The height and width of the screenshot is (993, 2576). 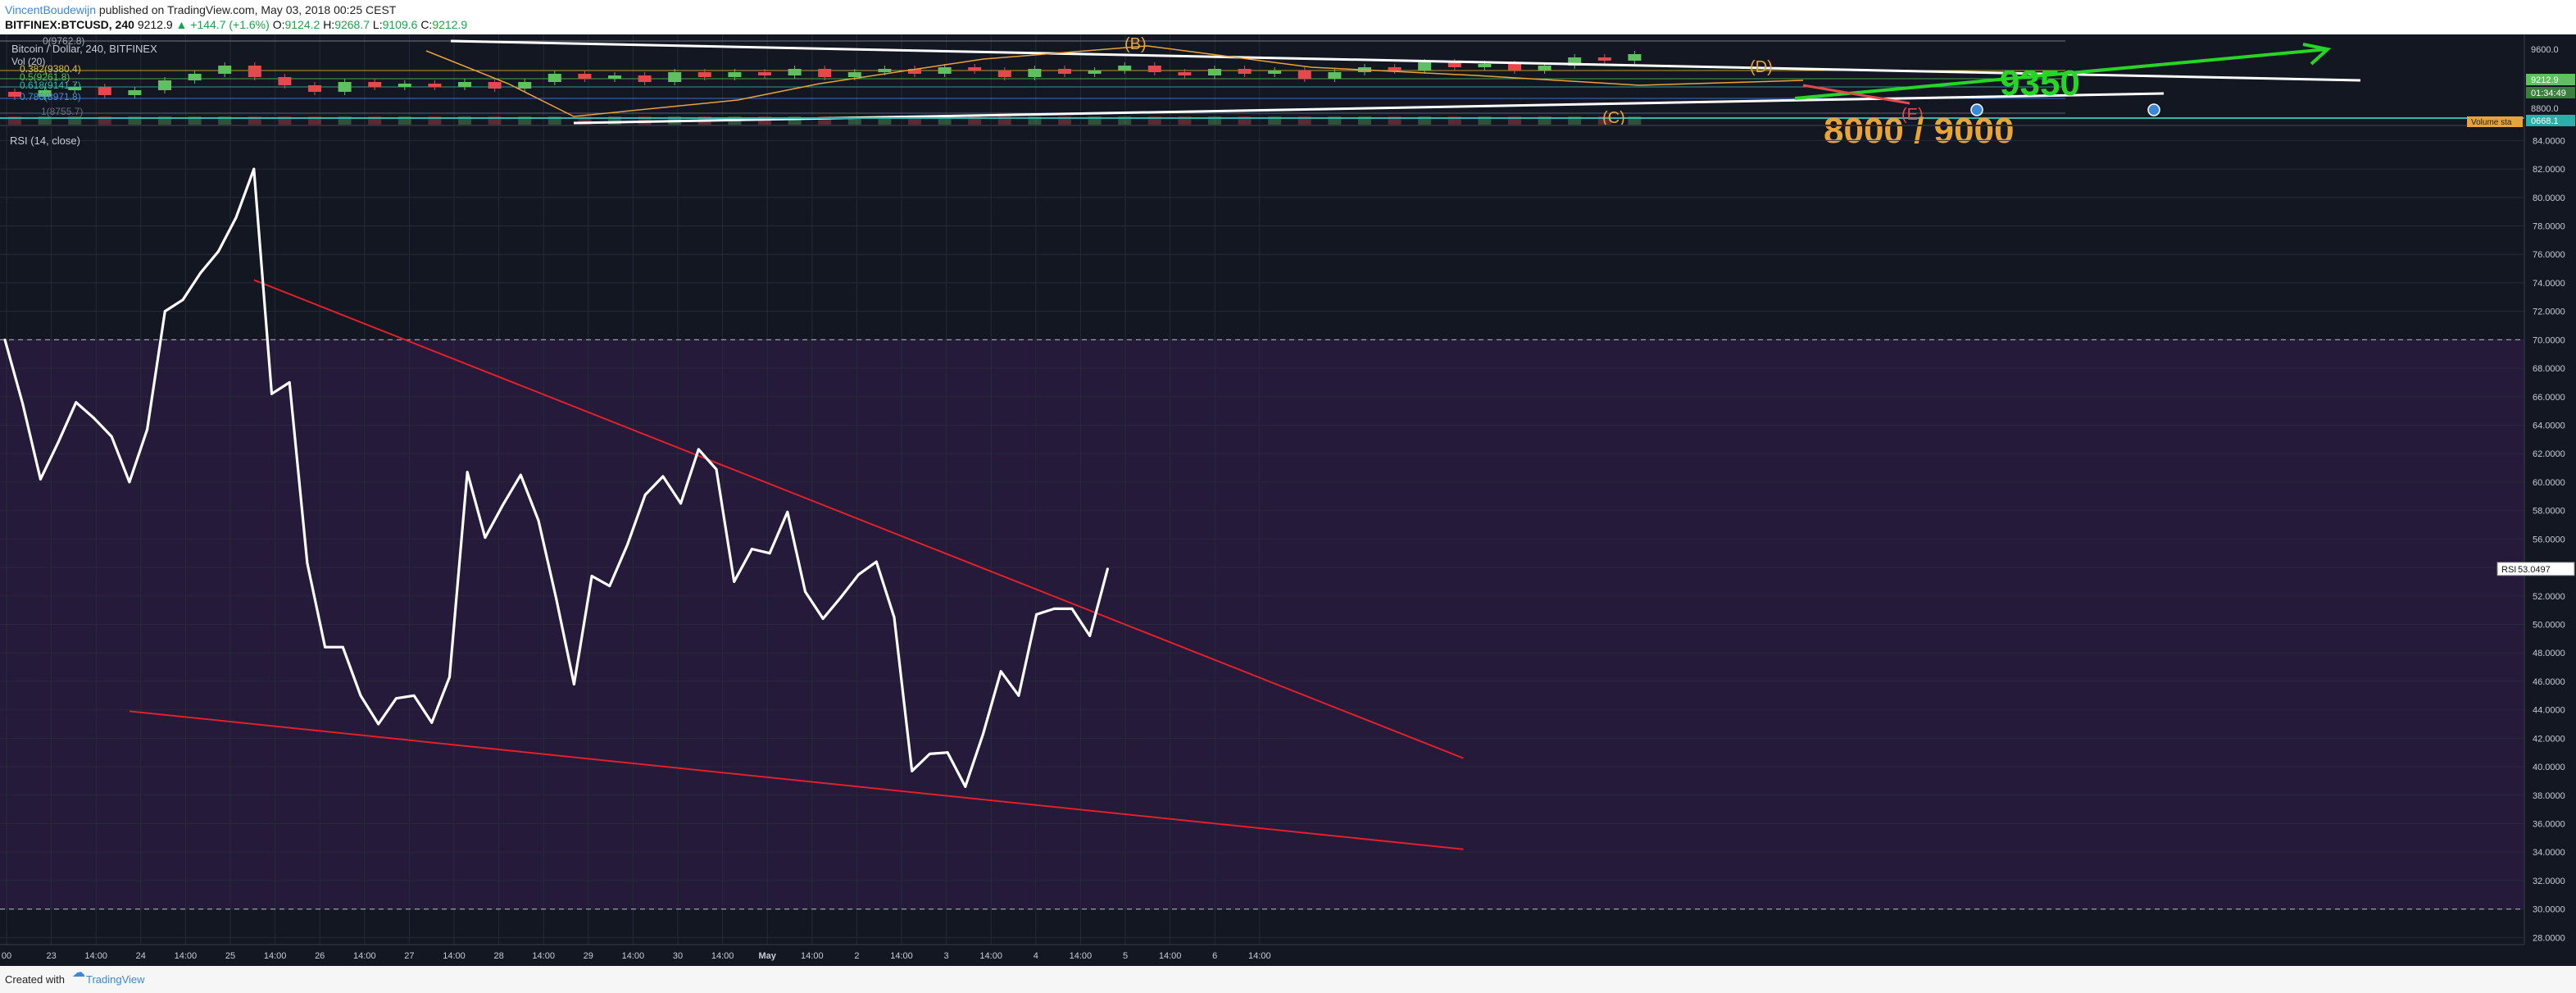 What do you see at coordinates (51, 9) in the screenshot?
I see `author-link: VincentBoudewijn` at bounding box center [51, 9].